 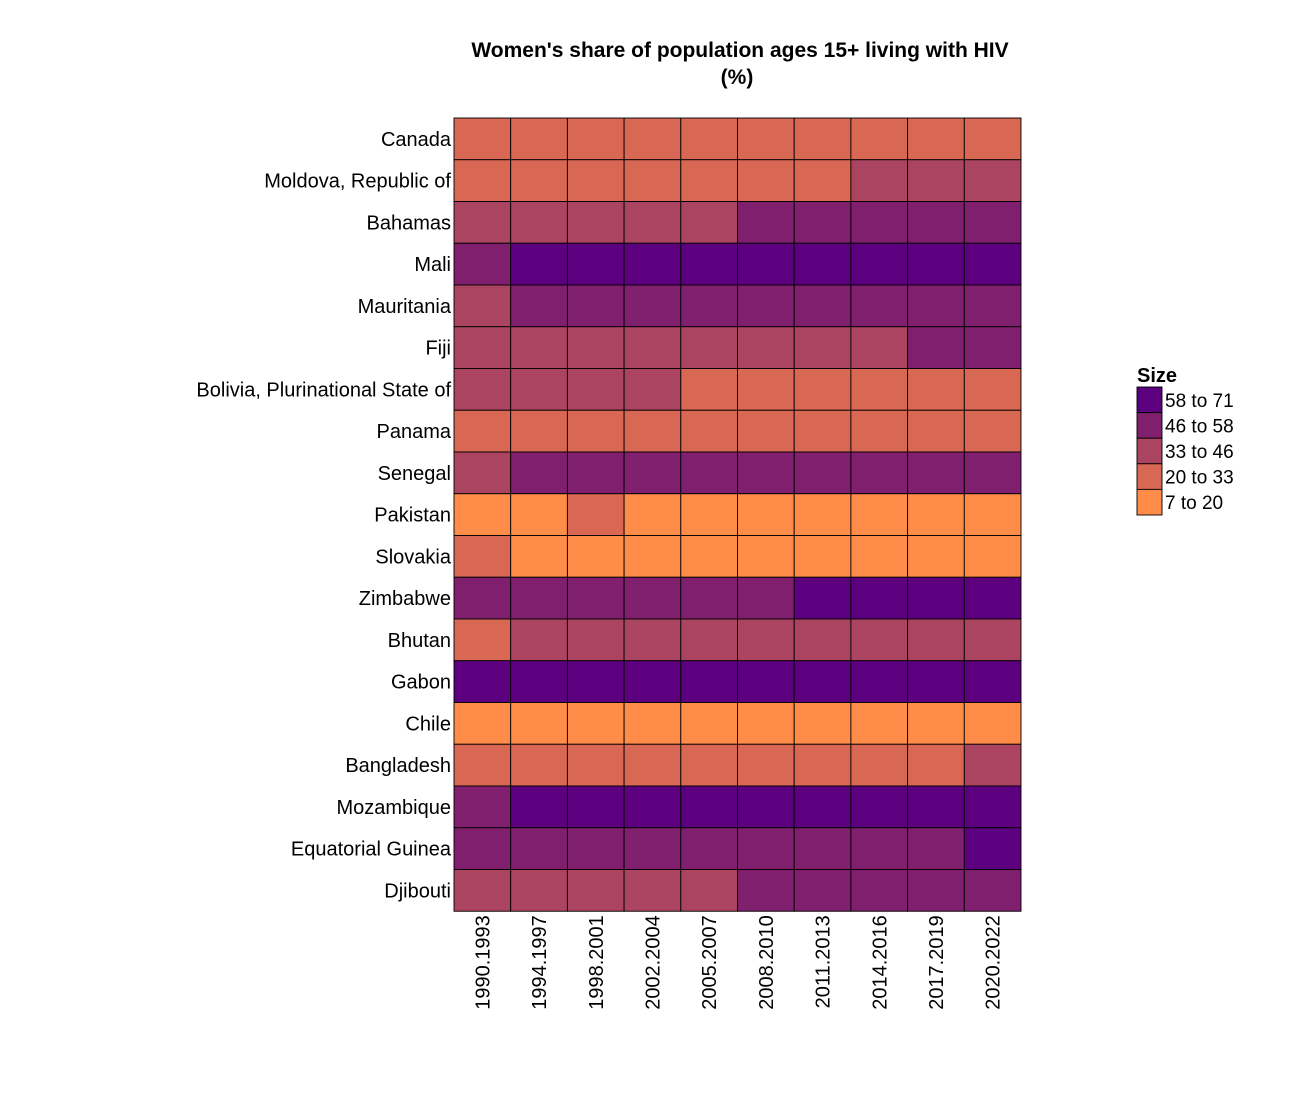 I want to click on legend-label: 58 to 71, so click(x=1199, y=401).